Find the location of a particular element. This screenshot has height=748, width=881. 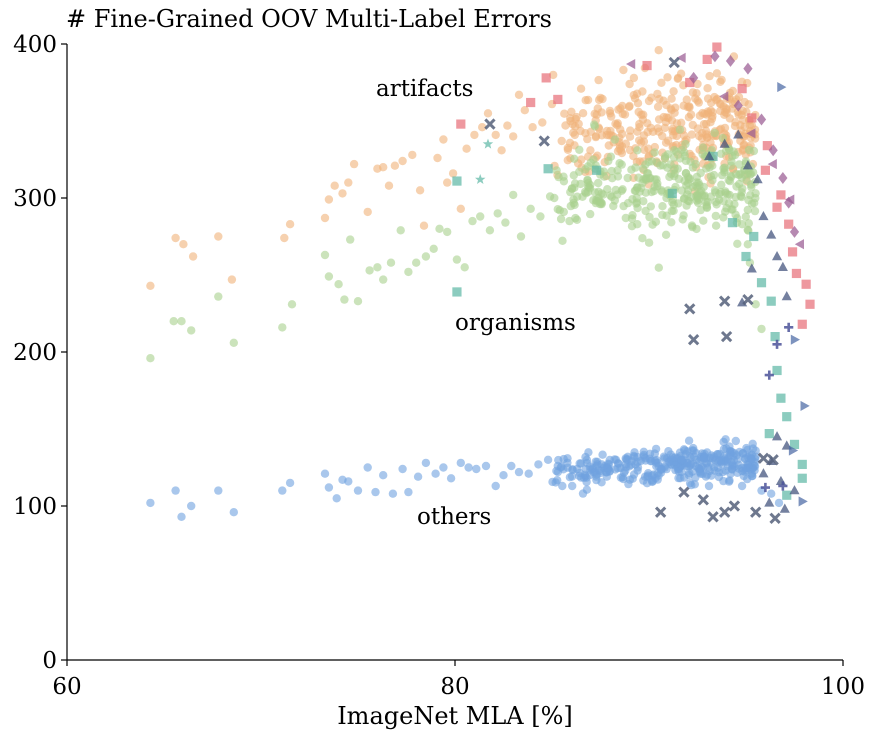

y-tick-label: 400 is located at coordinates (35, 45).